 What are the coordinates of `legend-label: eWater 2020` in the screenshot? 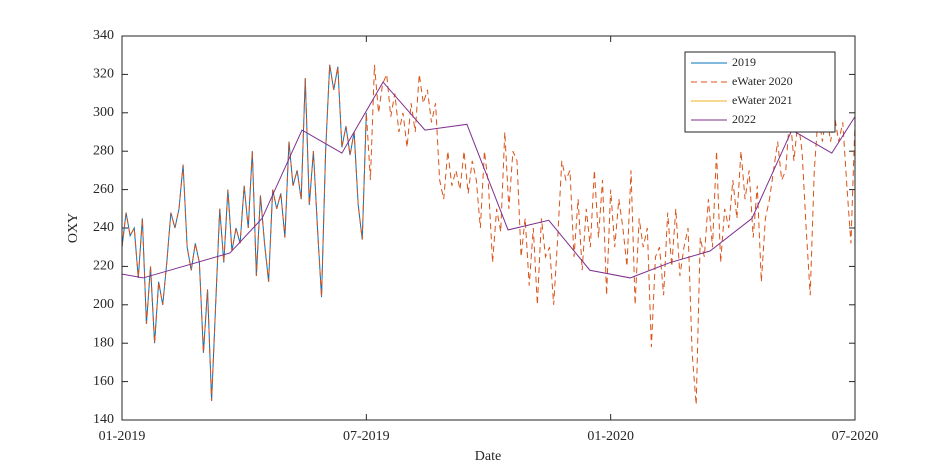 It's located at (762, 81).